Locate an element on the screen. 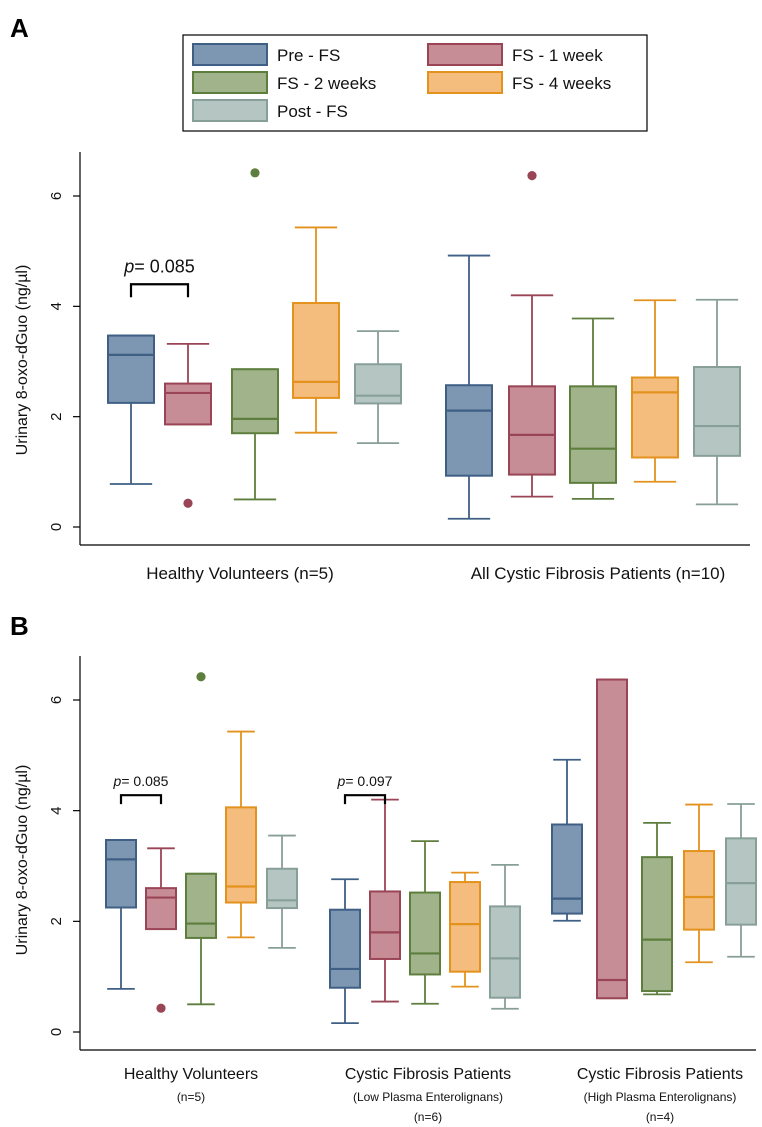 The image size is (762, 1127). panel-a-y-tick-label-2: 2 is located at coordinates (56, 416).